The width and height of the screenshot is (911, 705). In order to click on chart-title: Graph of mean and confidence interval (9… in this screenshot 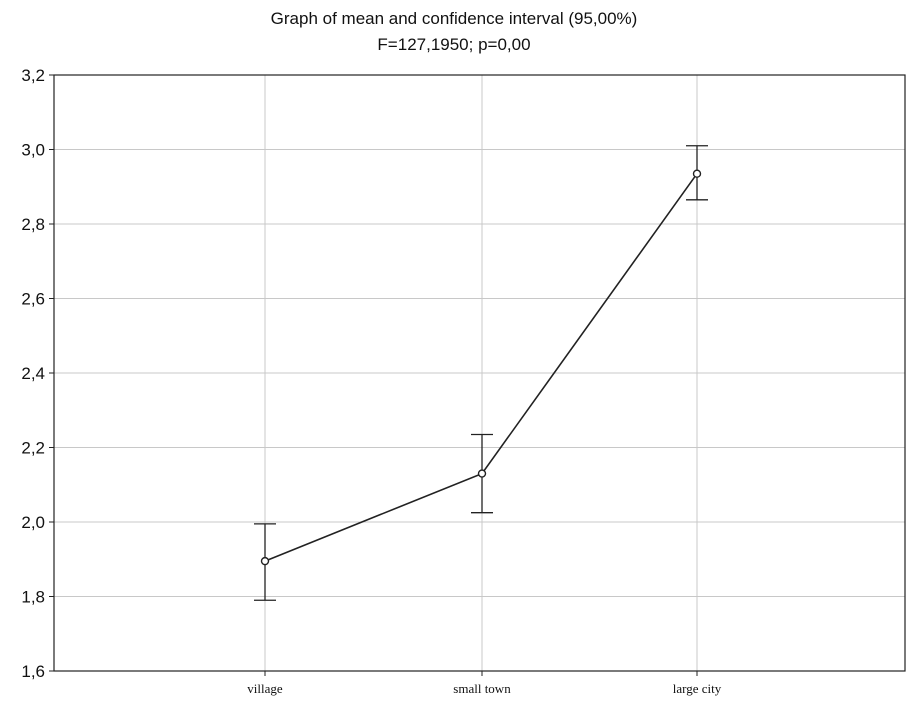, I will do `click(454, 18)`.